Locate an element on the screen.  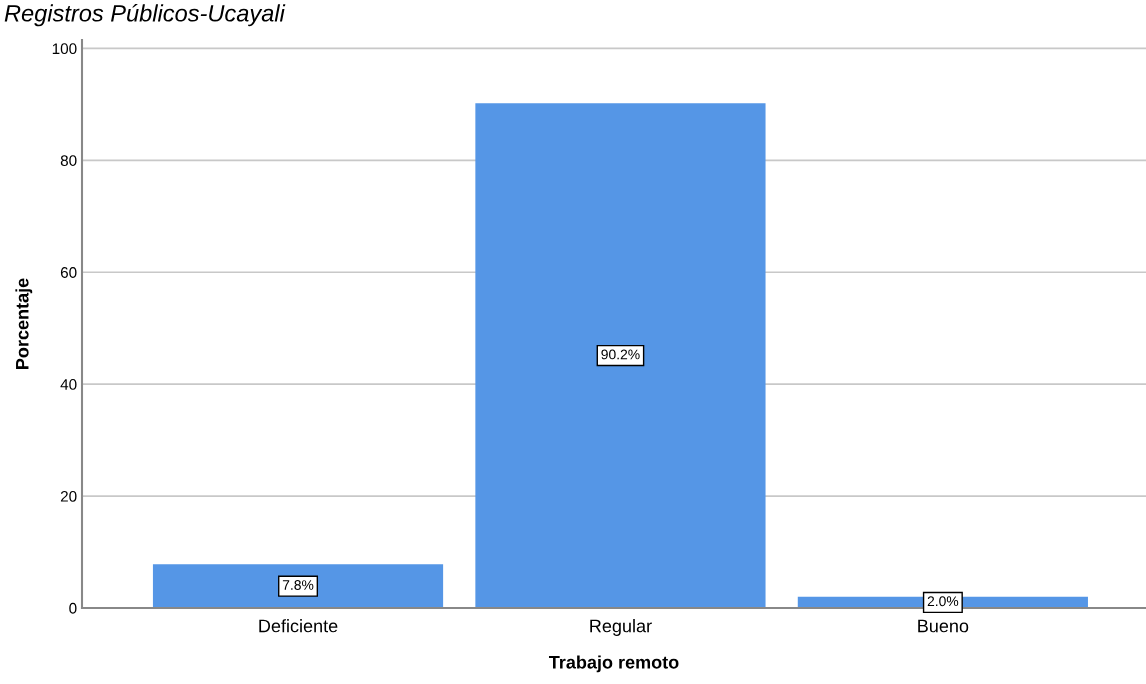
y-tick-label: 100 is located at coordinates (64, 49).